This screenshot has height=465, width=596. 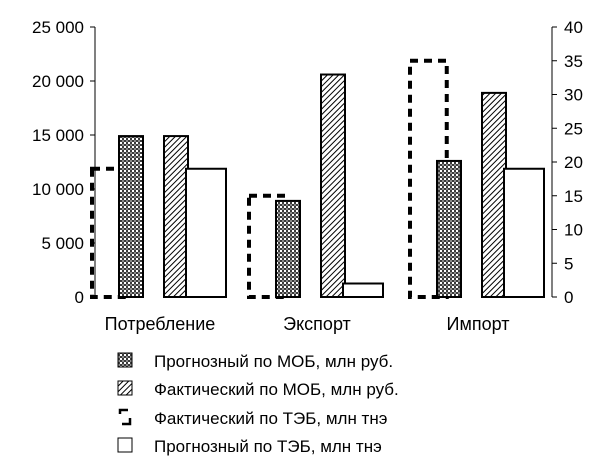 I want to click on y-left-tick-label: 0, so click(x=79, y=297).